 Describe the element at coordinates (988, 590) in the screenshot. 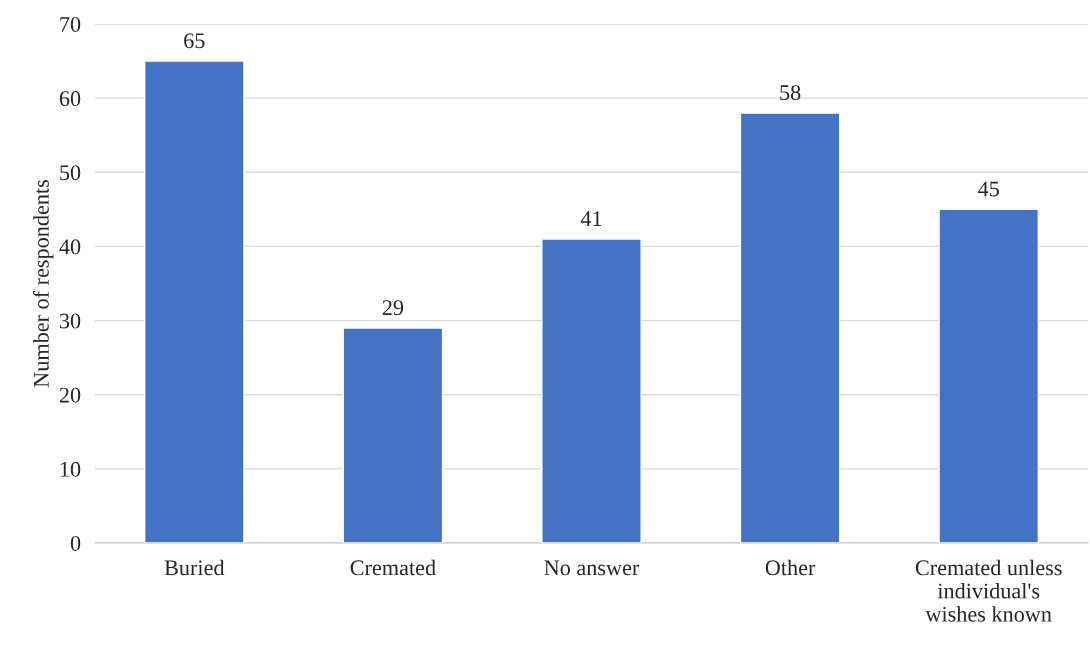

I see `x-tick-label: Cremated unless individual's wishes known` at that location.